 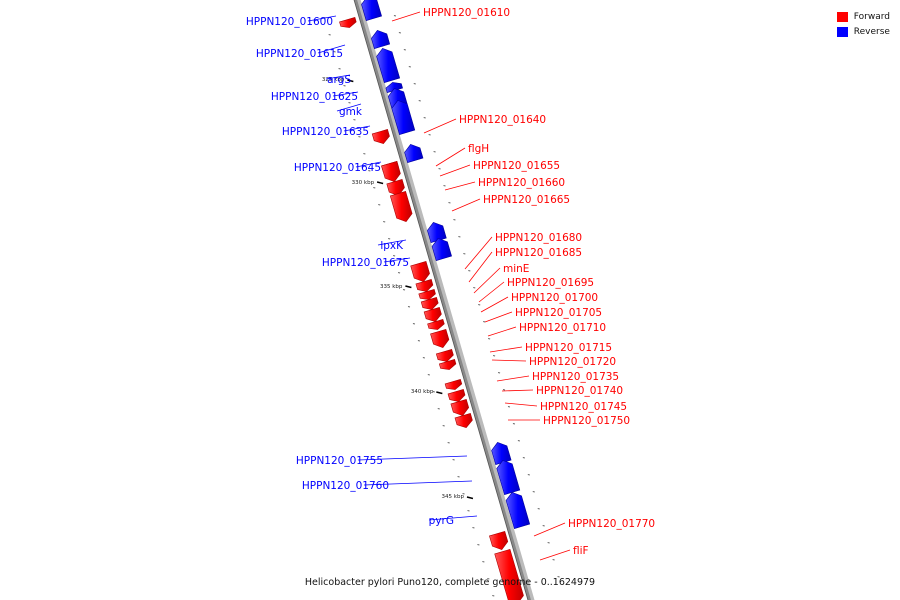 I want to click on gene-label-hppn120-01640: HPPN120_01640, so click(x=502, y=120).